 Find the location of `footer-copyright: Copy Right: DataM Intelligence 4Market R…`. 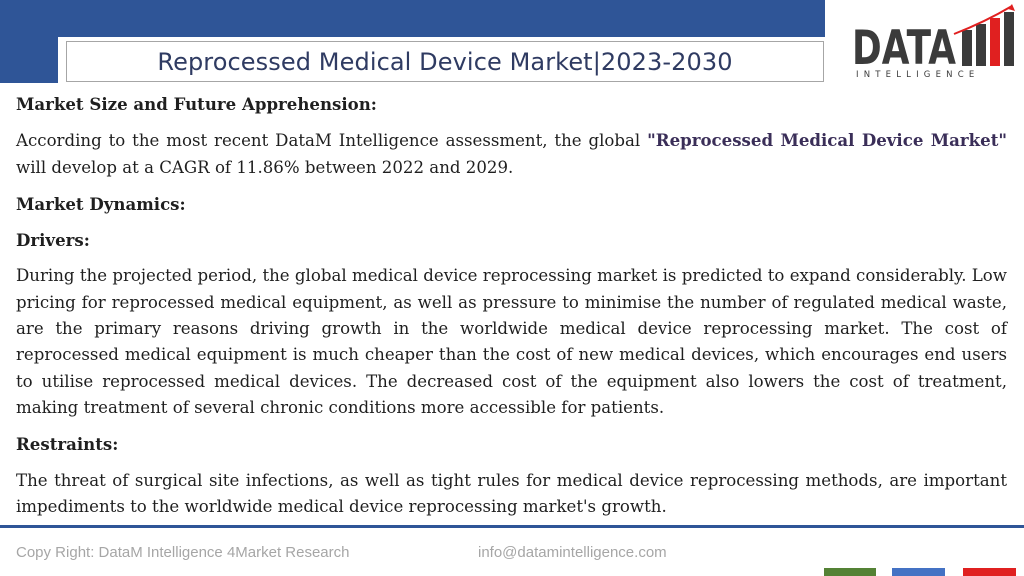

footer-copyright: Copy Right: DataM Intelligence 4Market R… is located at coordinates (183, 552).